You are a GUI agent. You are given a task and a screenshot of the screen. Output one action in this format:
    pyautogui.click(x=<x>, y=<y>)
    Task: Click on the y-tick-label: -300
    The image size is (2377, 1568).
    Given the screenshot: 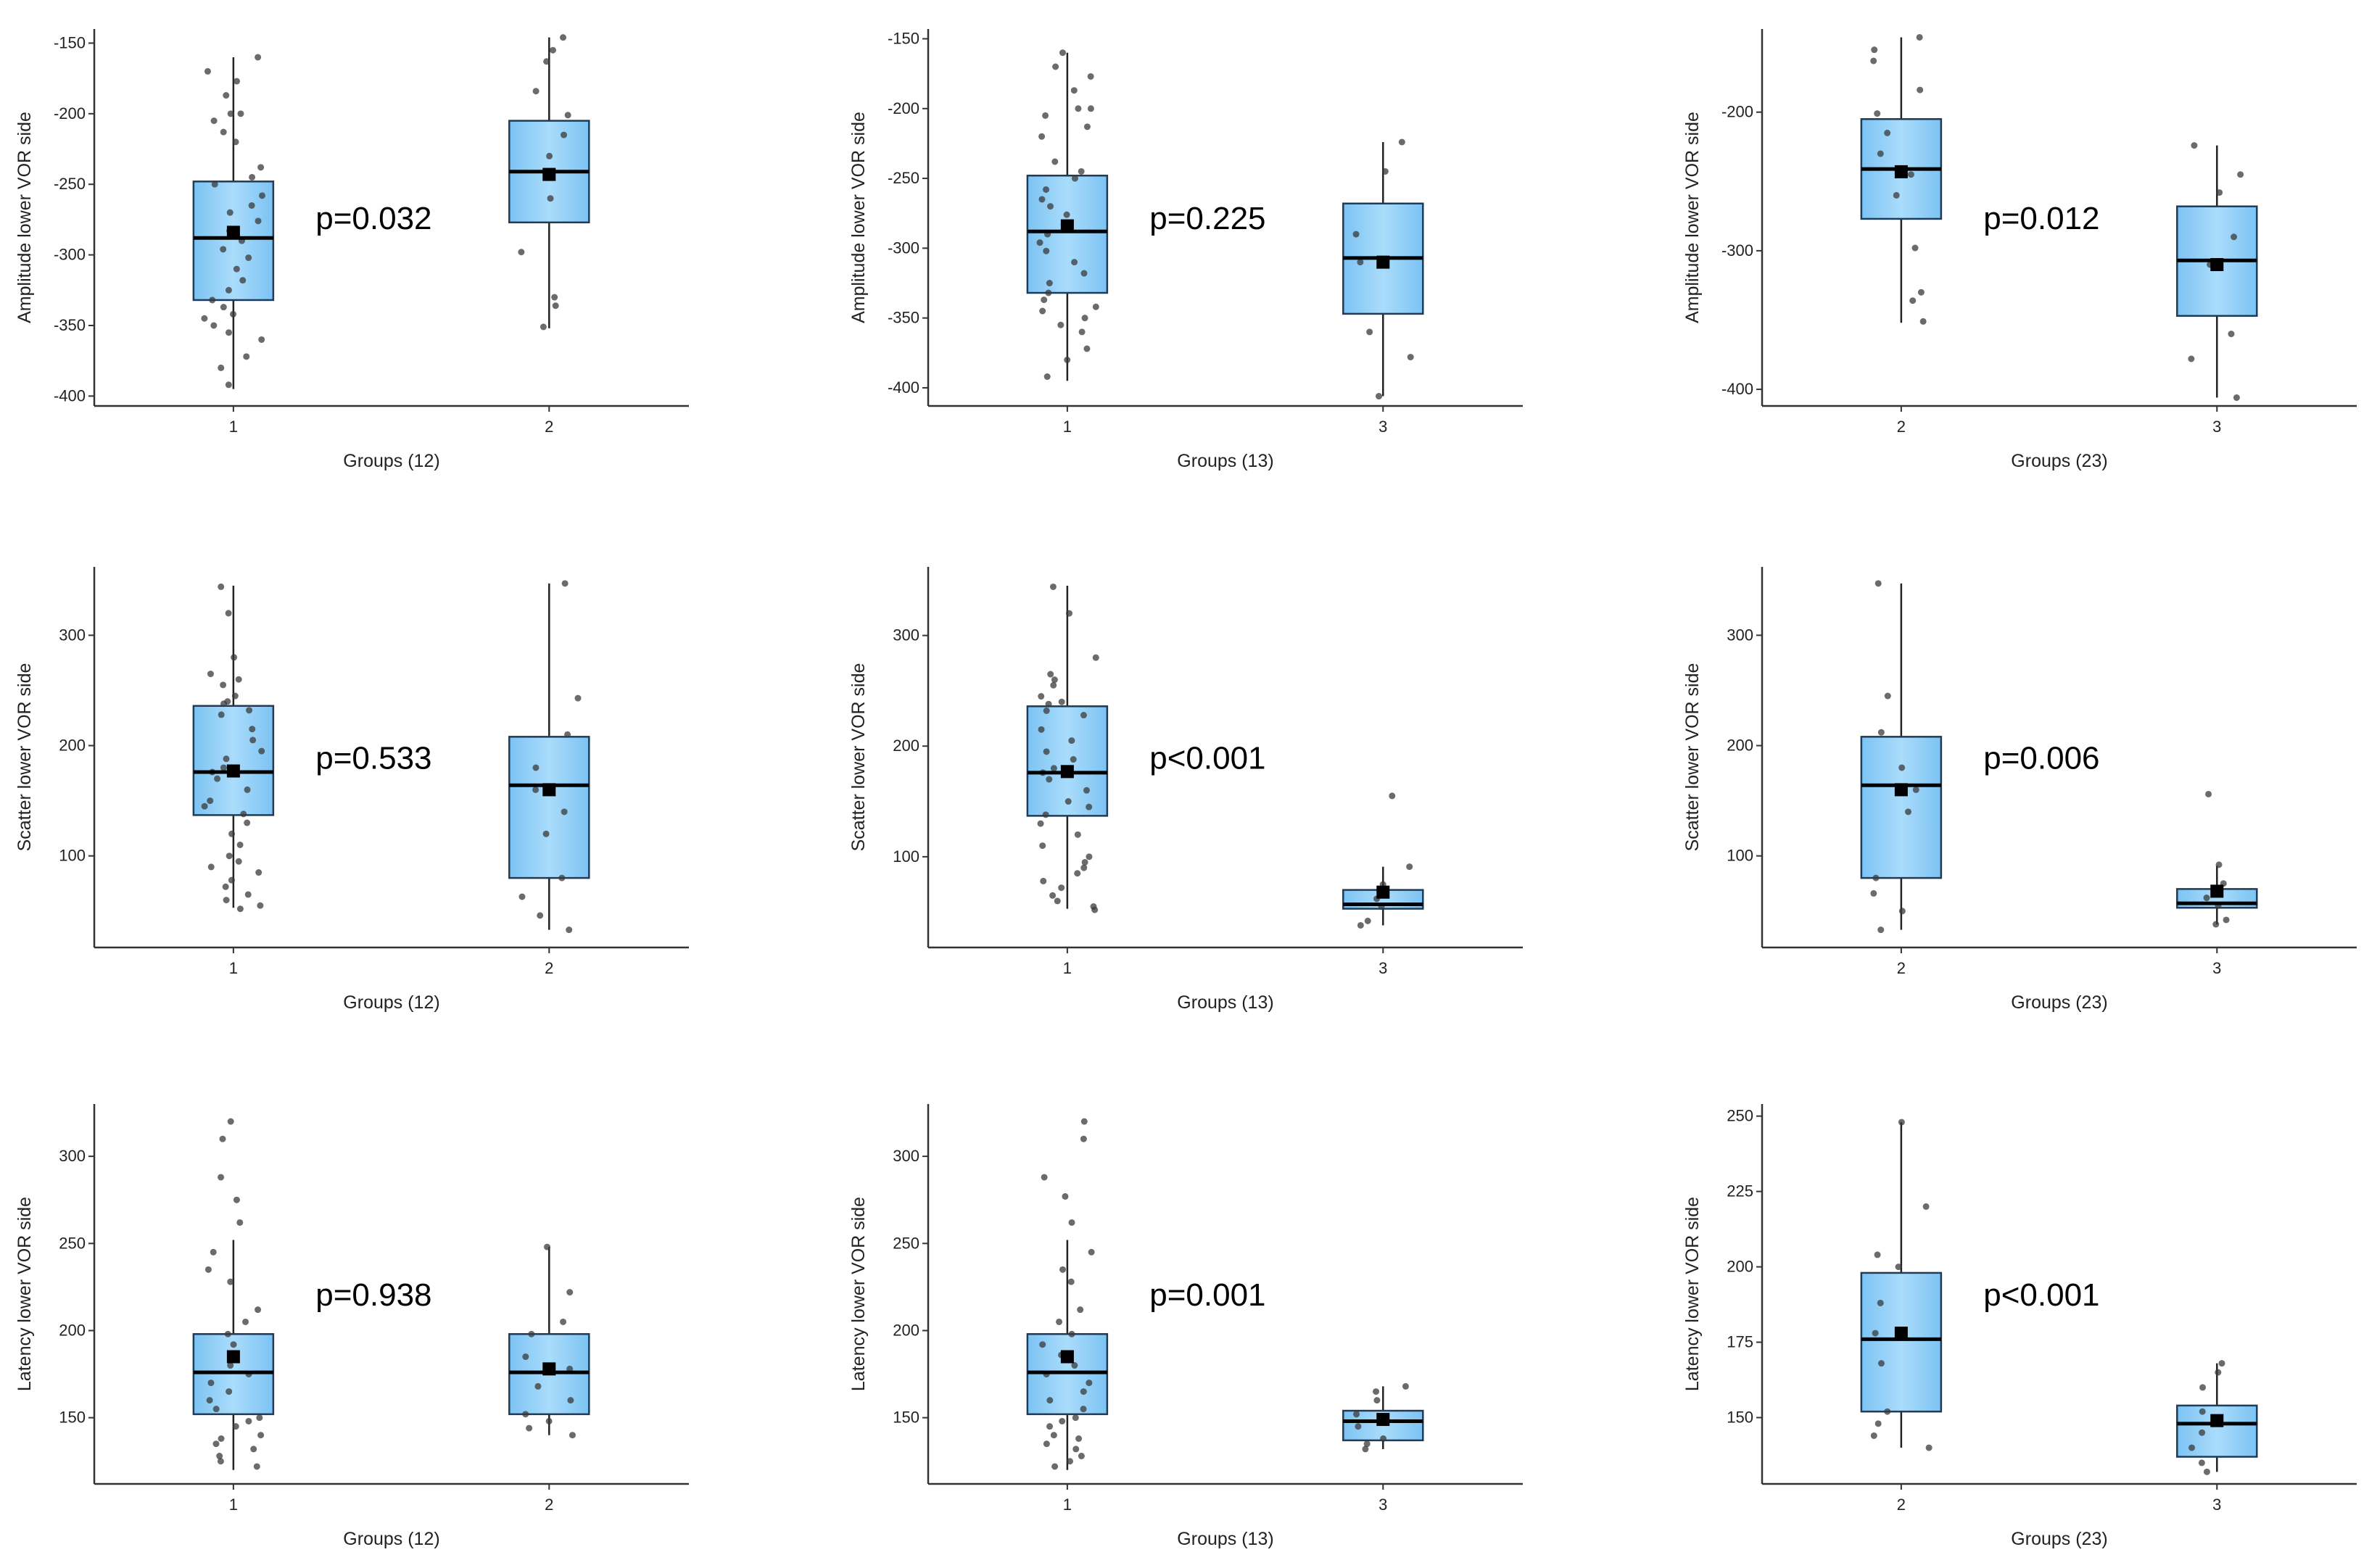 What is the action you would take?
    pyautogui.click(x=903, y=248)
    